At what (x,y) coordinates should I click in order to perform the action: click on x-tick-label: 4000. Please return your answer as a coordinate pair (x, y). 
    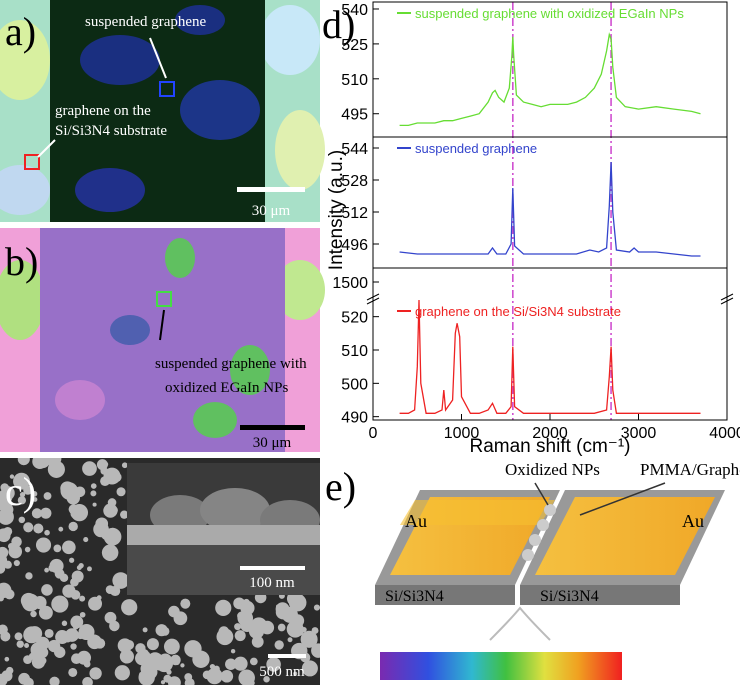
    Looking at the image, I should click on (724, 433).